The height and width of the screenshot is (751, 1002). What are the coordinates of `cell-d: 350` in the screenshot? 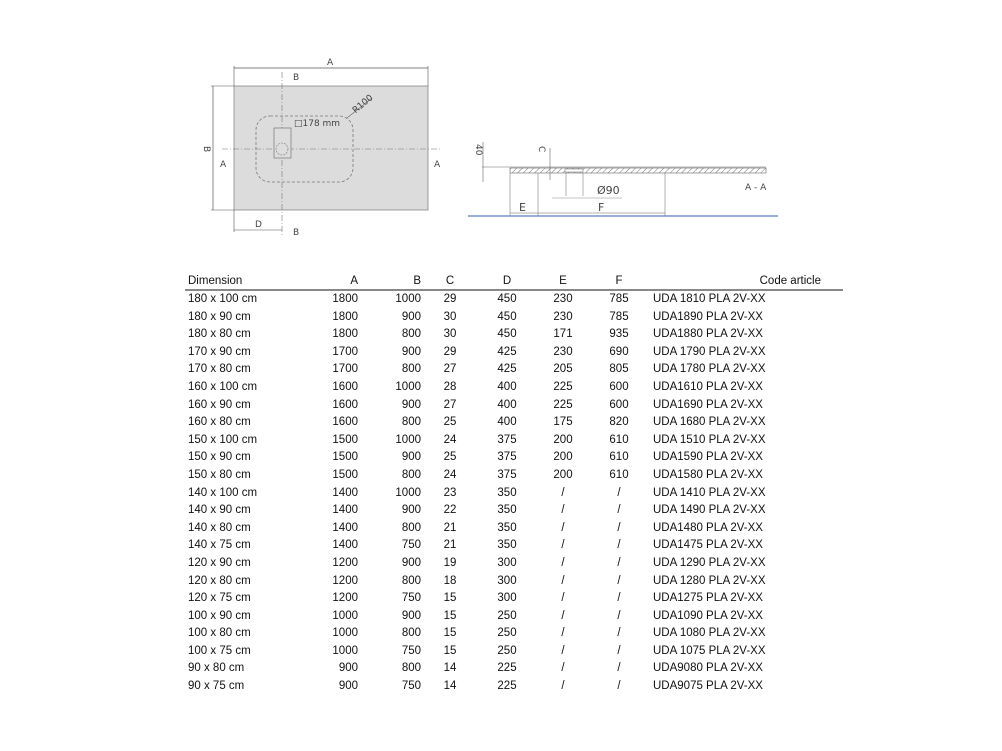 It's located at (507, 527).